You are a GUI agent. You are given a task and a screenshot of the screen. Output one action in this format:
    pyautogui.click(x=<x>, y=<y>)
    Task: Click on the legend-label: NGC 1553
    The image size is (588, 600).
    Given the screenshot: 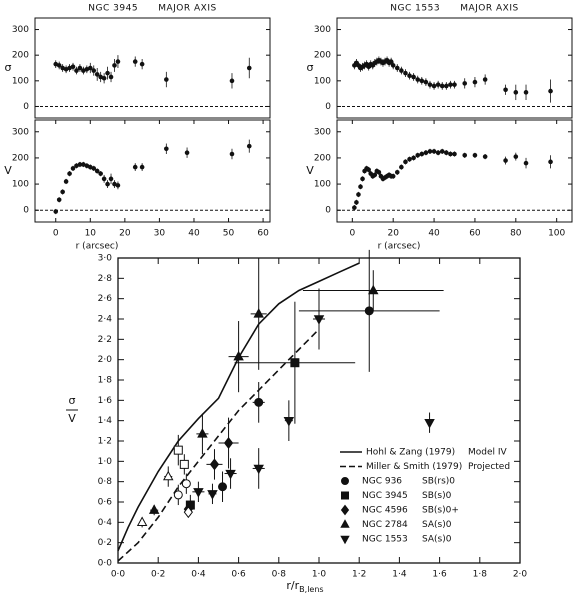 What is the action you would take?
    pyautogui.click(x=385, y=540)
    